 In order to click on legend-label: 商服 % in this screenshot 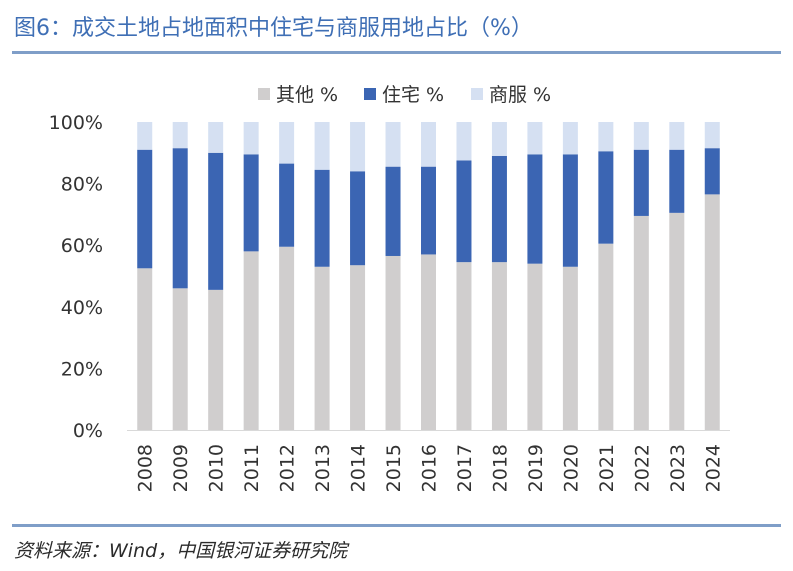, I will do `click(520, 95)`.